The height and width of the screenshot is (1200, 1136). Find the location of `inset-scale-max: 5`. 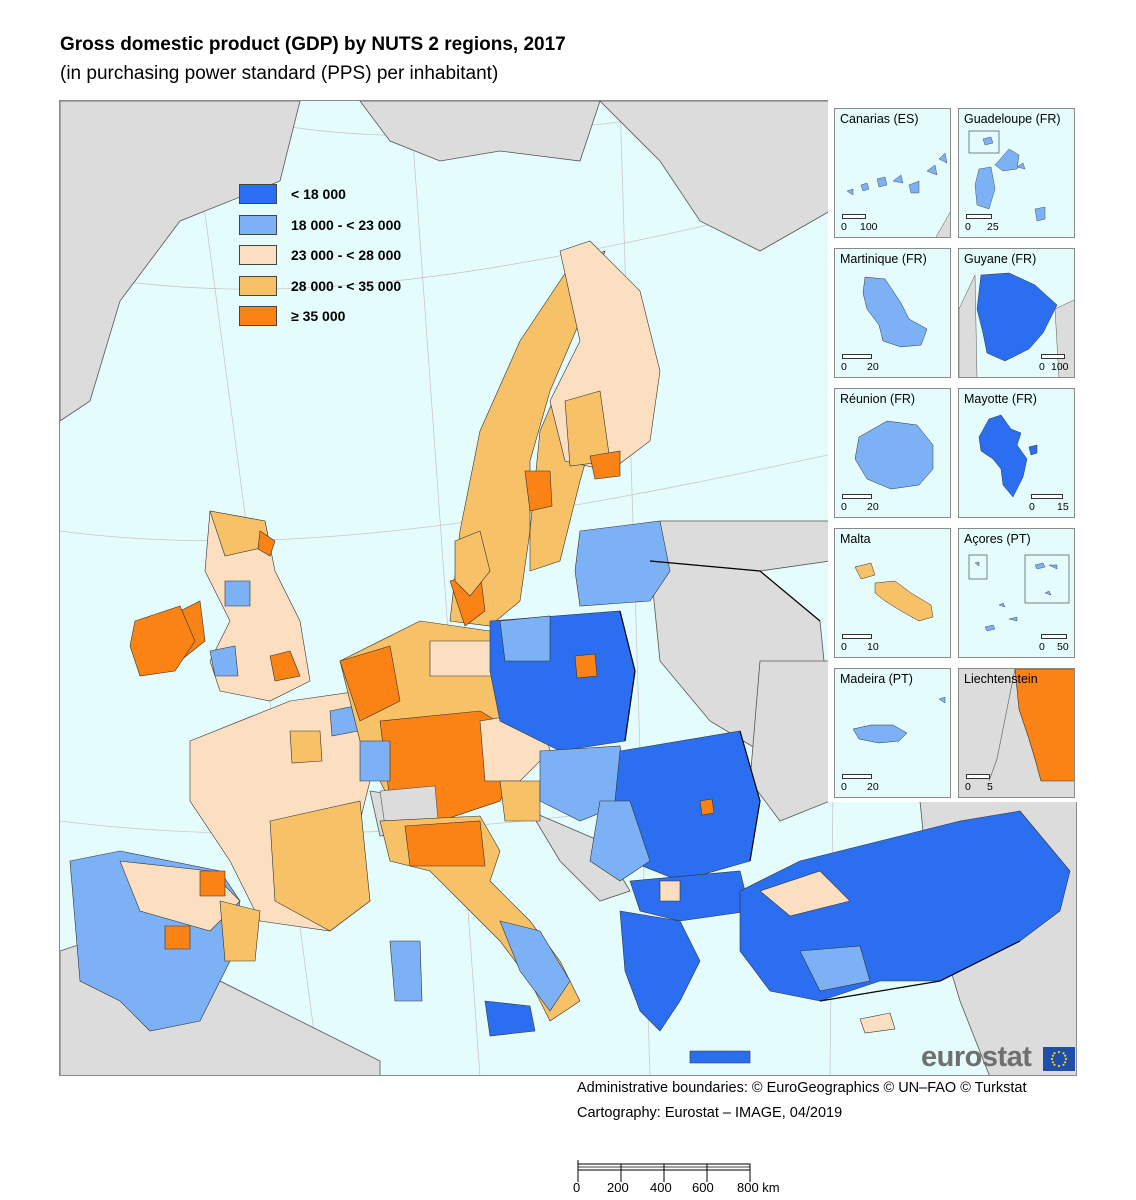

inset-scale-max: 5 is located at coordinates (990, 787).